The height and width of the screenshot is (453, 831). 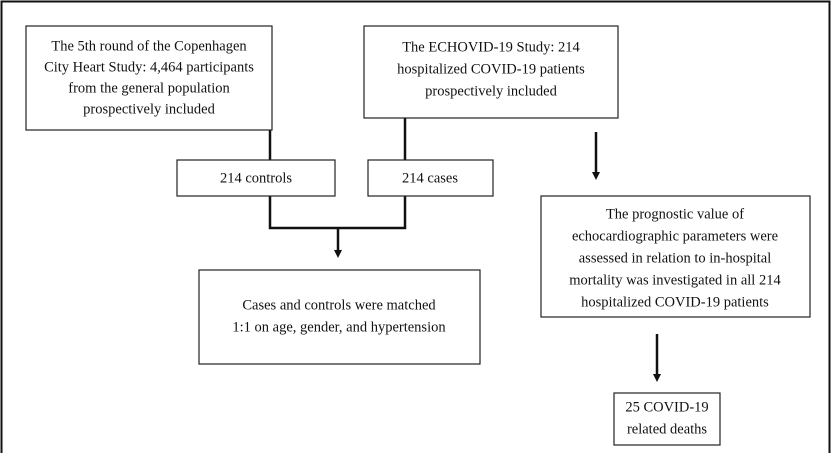 What do you see at coordinates (337, 213) in the screenshot?
I see `bracket` at bounding box center [337, 213].